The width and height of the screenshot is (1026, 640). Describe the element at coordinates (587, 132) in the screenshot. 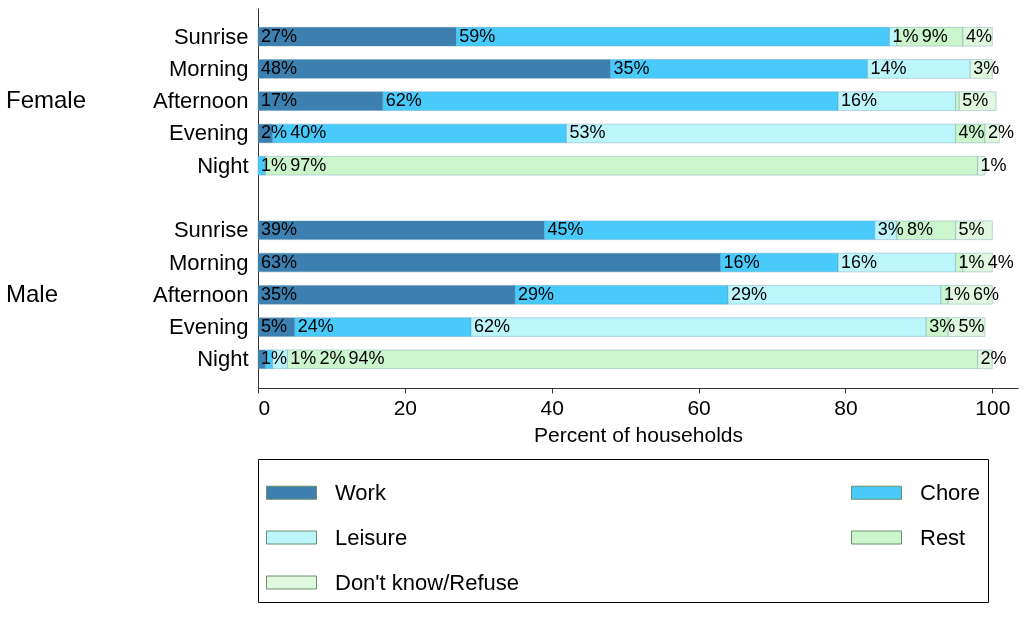

I see `data-label: 53%` at that location.